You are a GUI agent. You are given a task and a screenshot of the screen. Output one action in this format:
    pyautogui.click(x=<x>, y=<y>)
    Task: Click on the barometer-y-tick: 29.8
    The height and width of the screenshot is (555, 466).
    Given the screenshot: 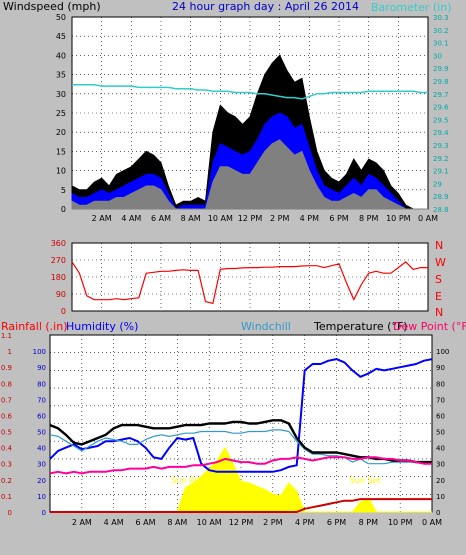 What is the action you would take?
    pyautogui.click(x=441, y=82)
    